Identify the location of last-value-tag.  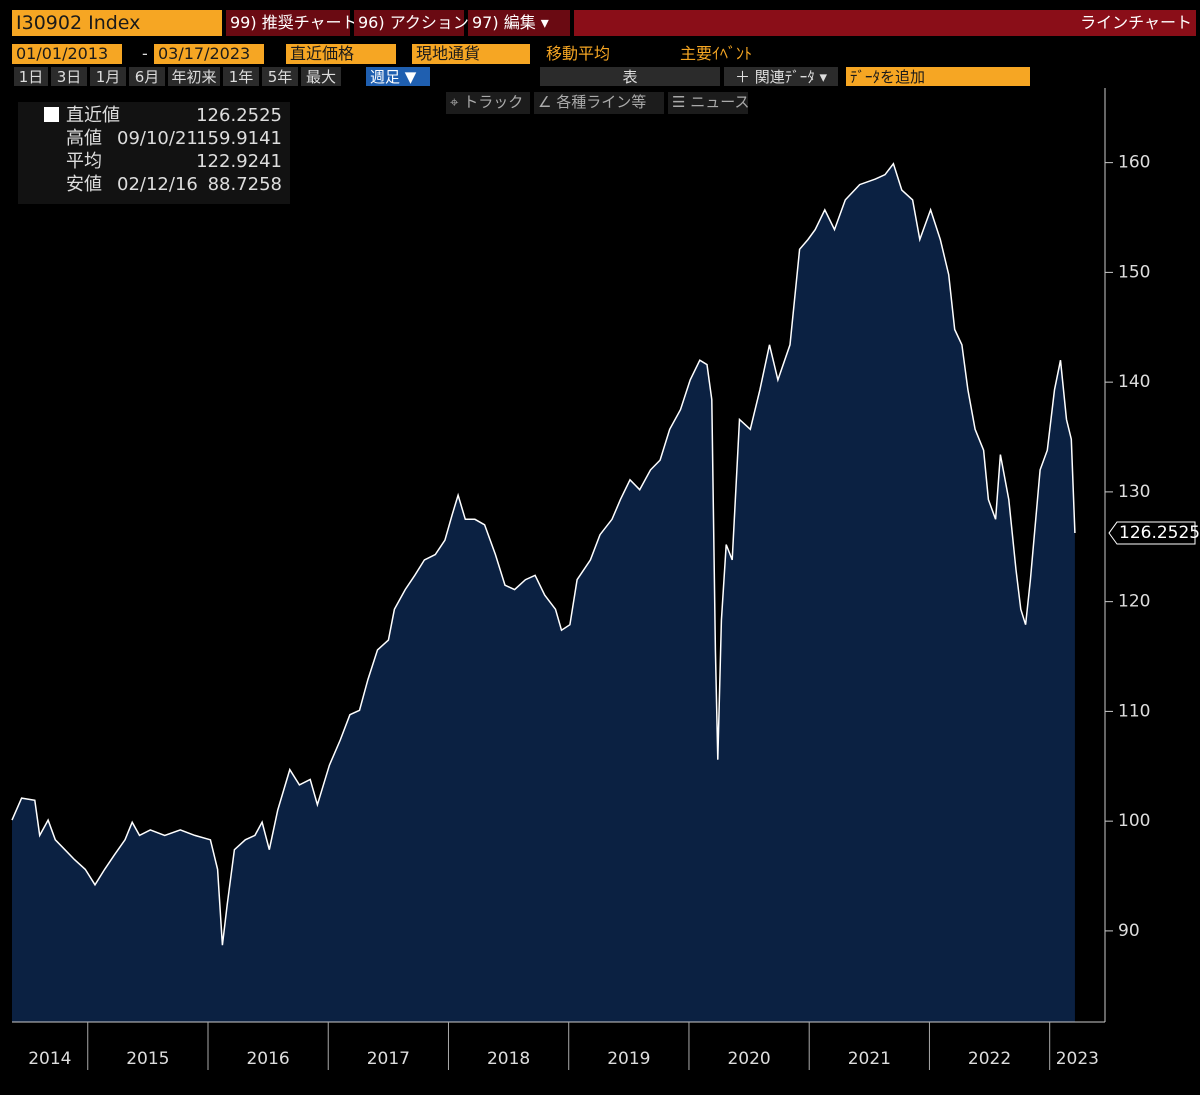
(1152, 533).